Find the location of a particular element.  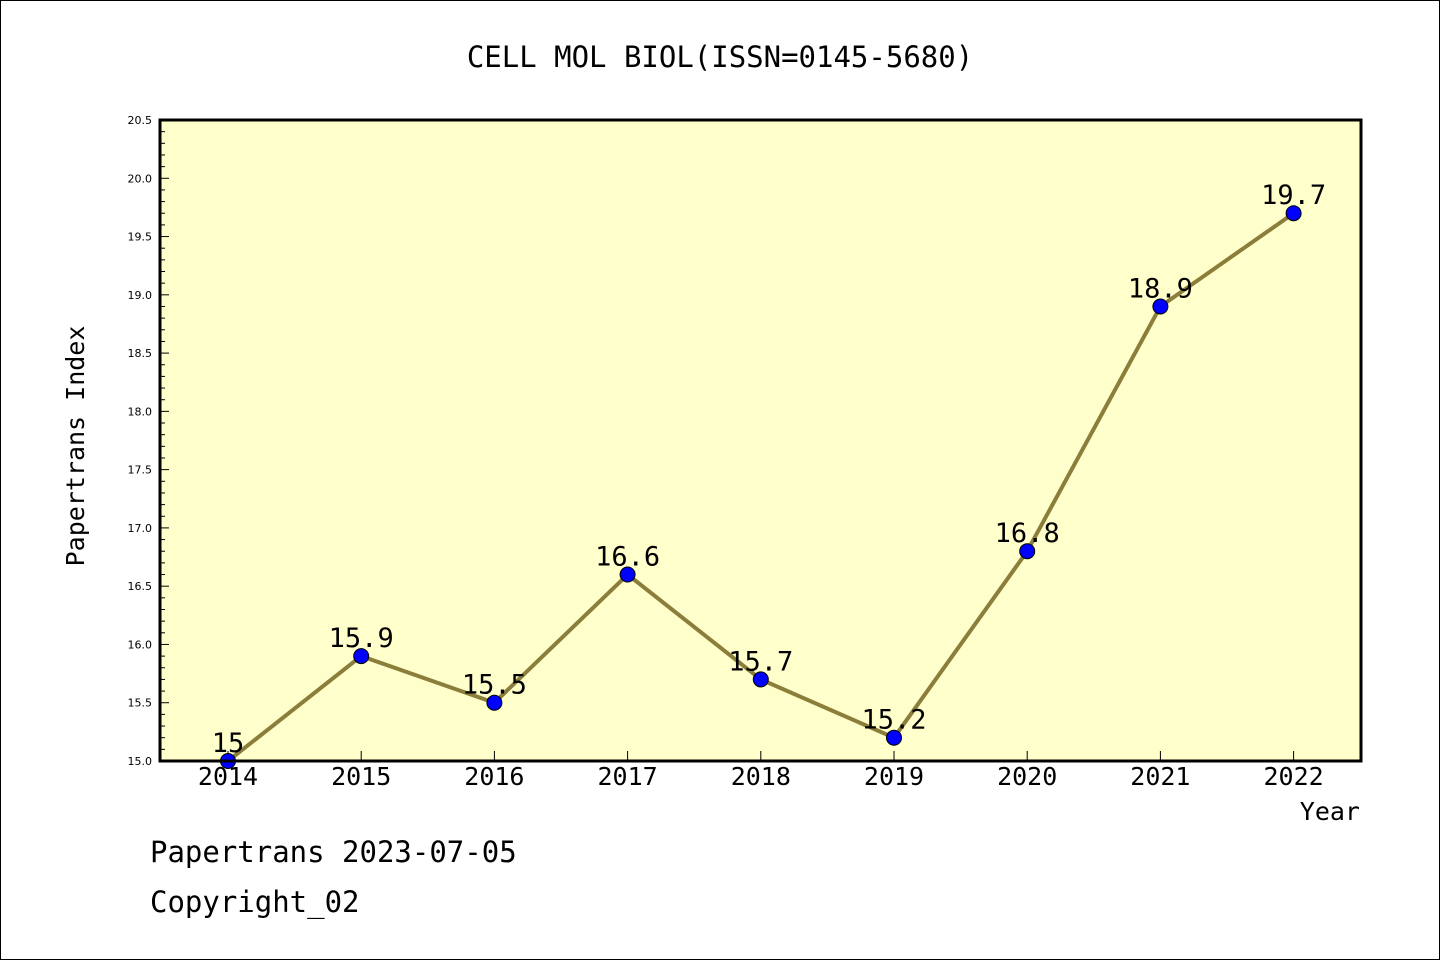

y-tick-label: 15.0 is located at coordinates (140, 761).